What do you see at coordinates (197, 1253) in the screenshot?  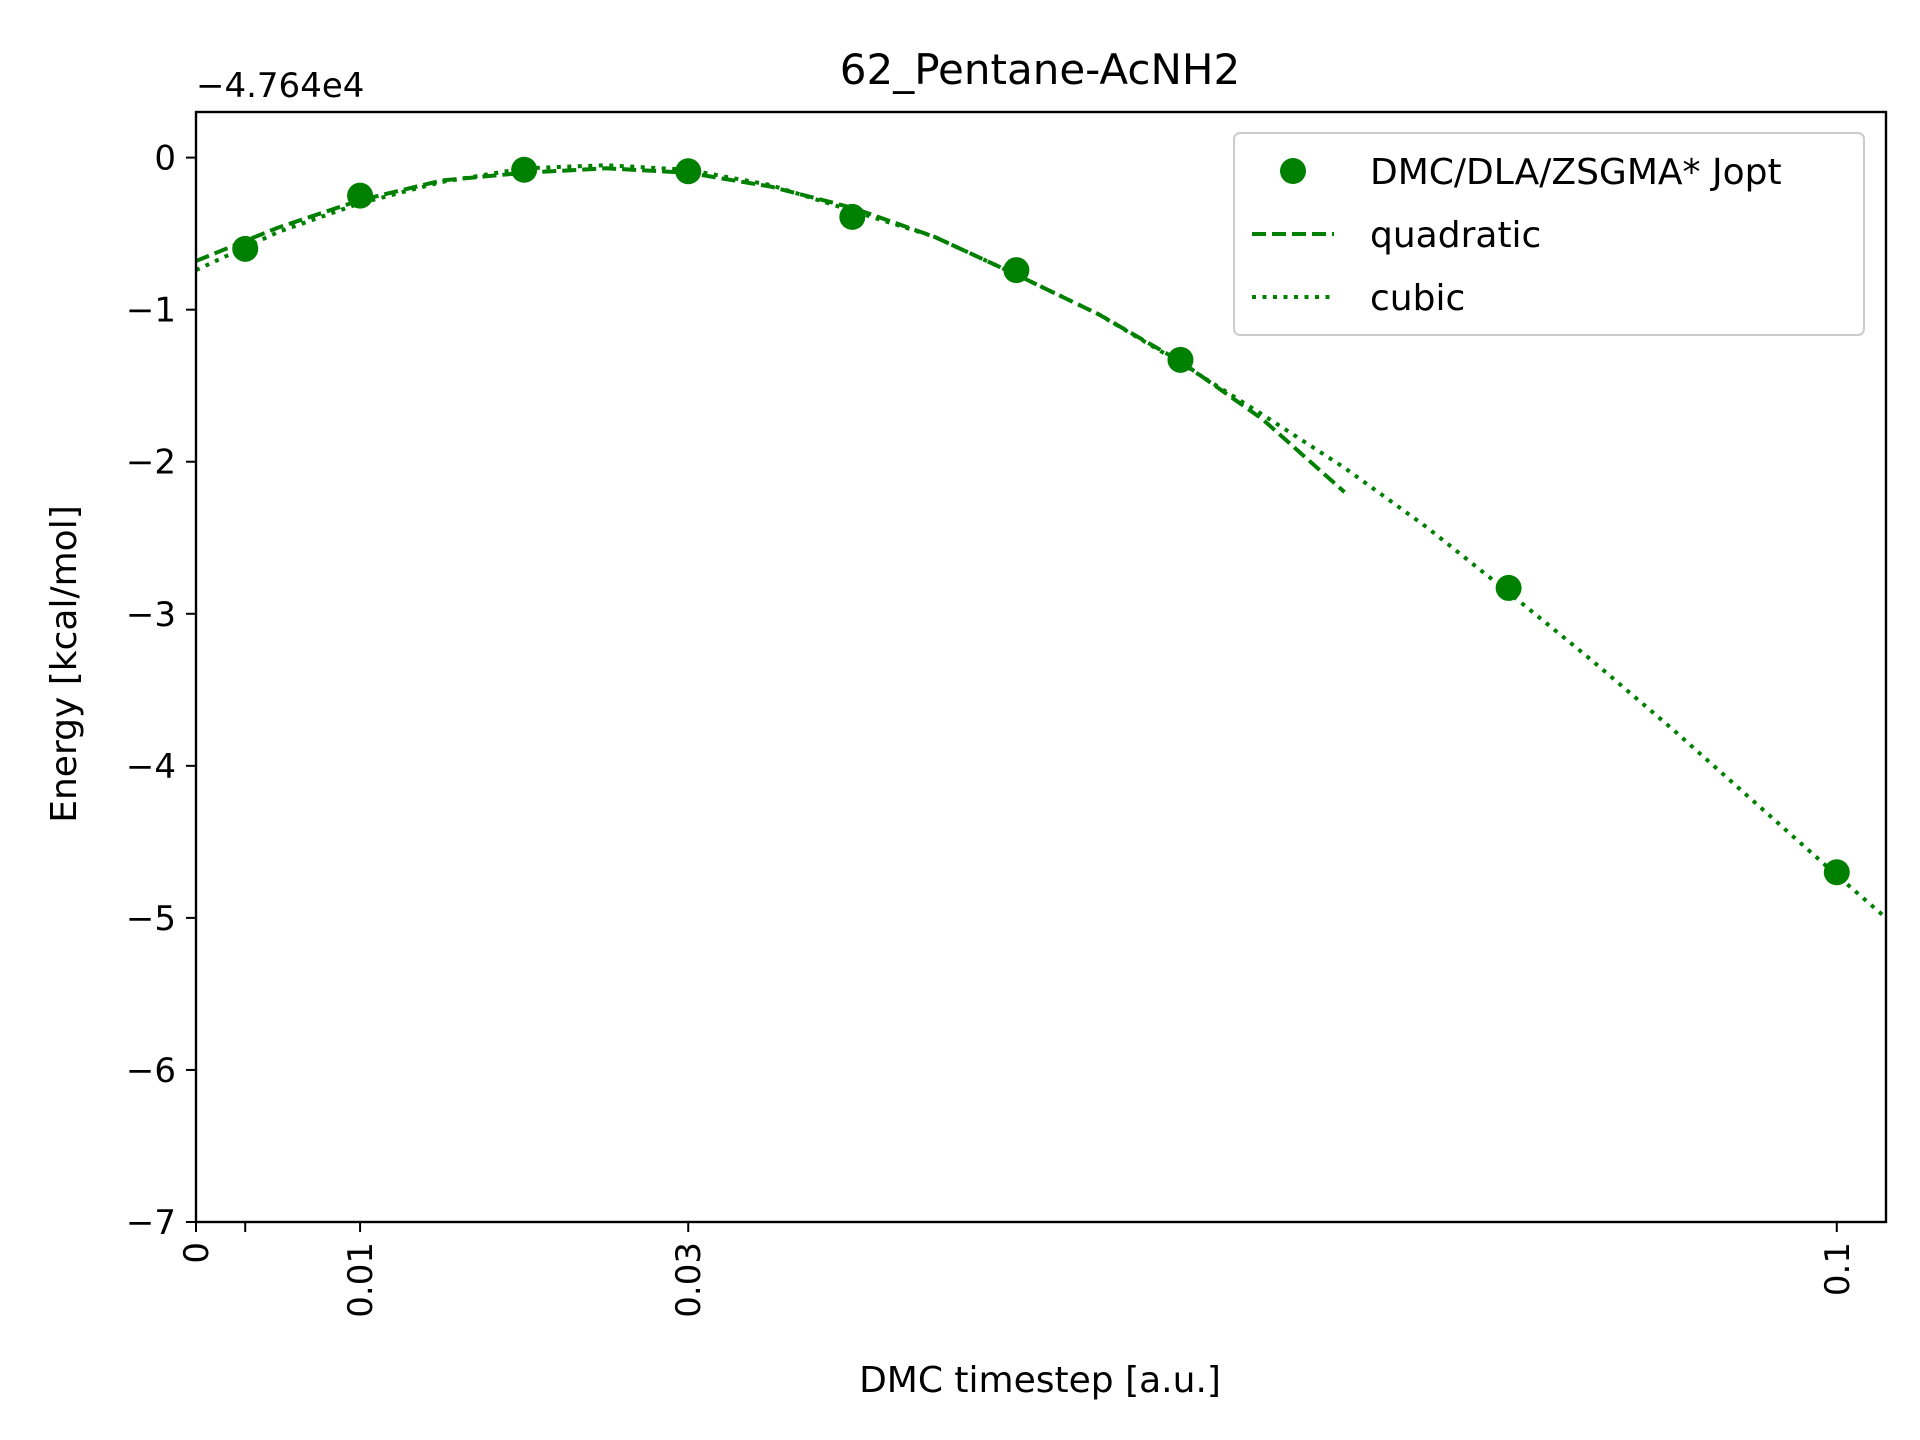 I see `x-tick-label: 0` at bounding box center [197, 1253].